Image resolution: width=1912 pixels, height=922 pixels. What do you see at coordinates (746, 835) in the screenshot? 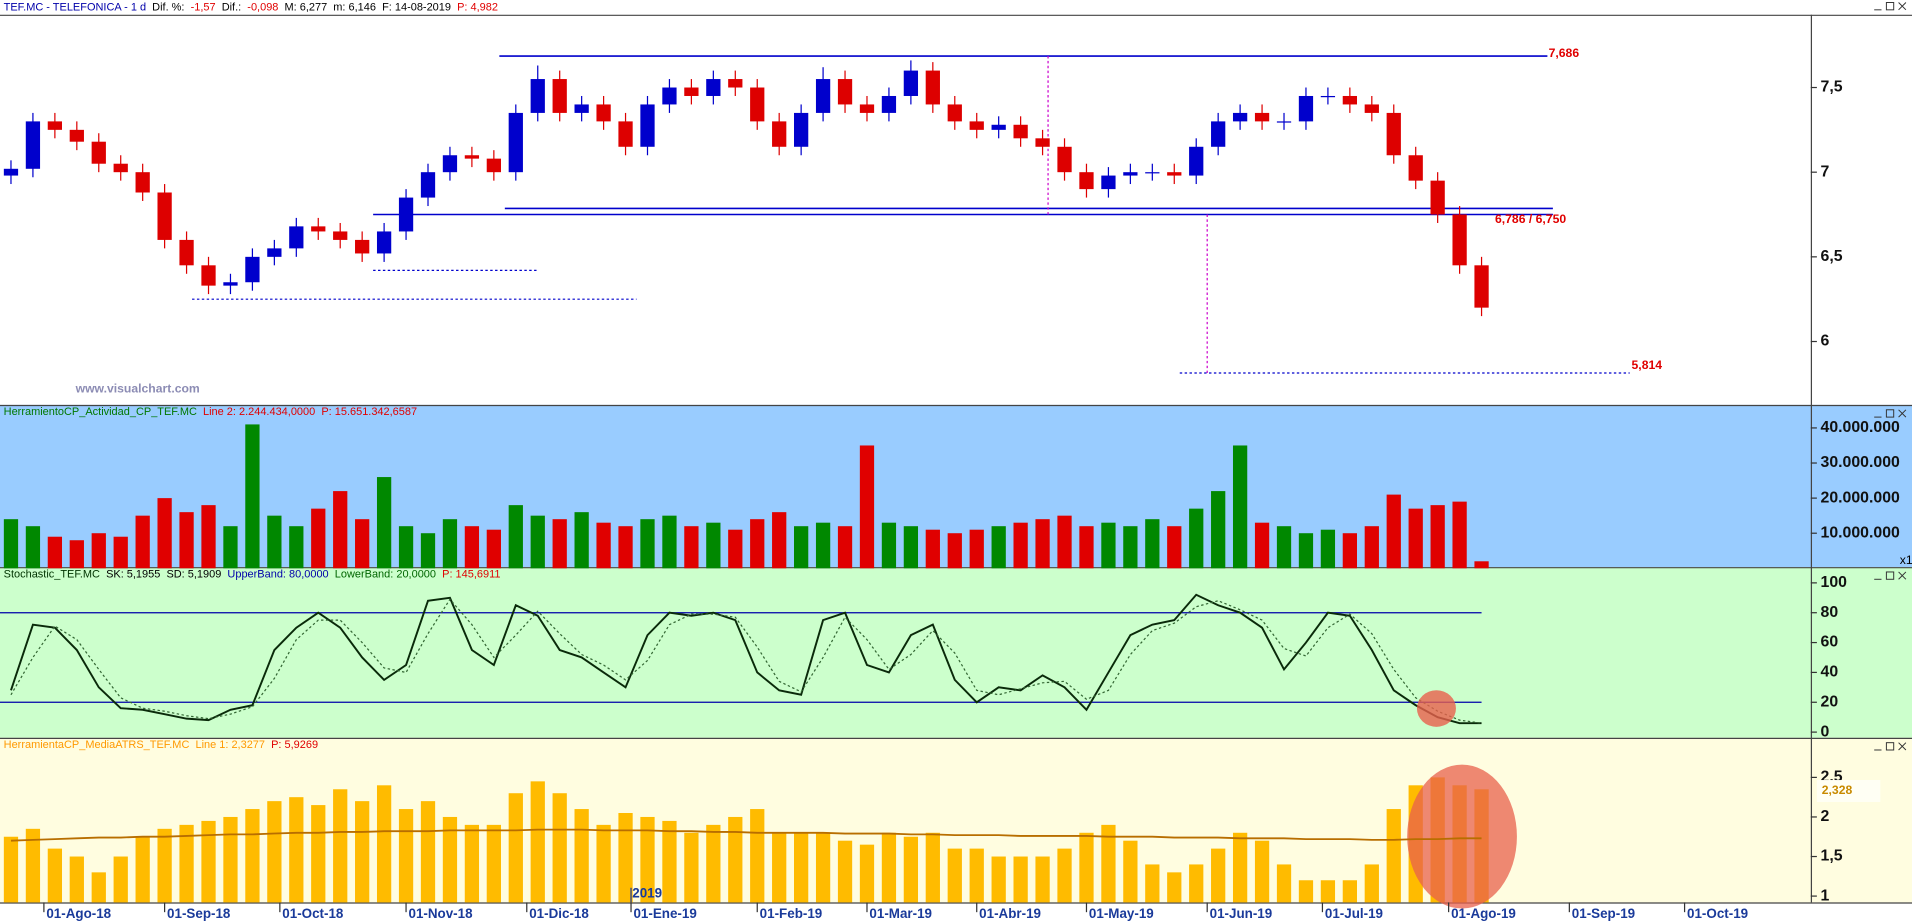
I see `atr-average-line` at bounding box center [746, 835].